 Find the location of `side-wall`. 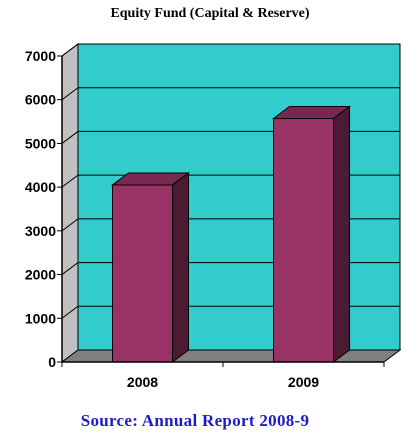

side-wall is located at coordinates (70, 203).